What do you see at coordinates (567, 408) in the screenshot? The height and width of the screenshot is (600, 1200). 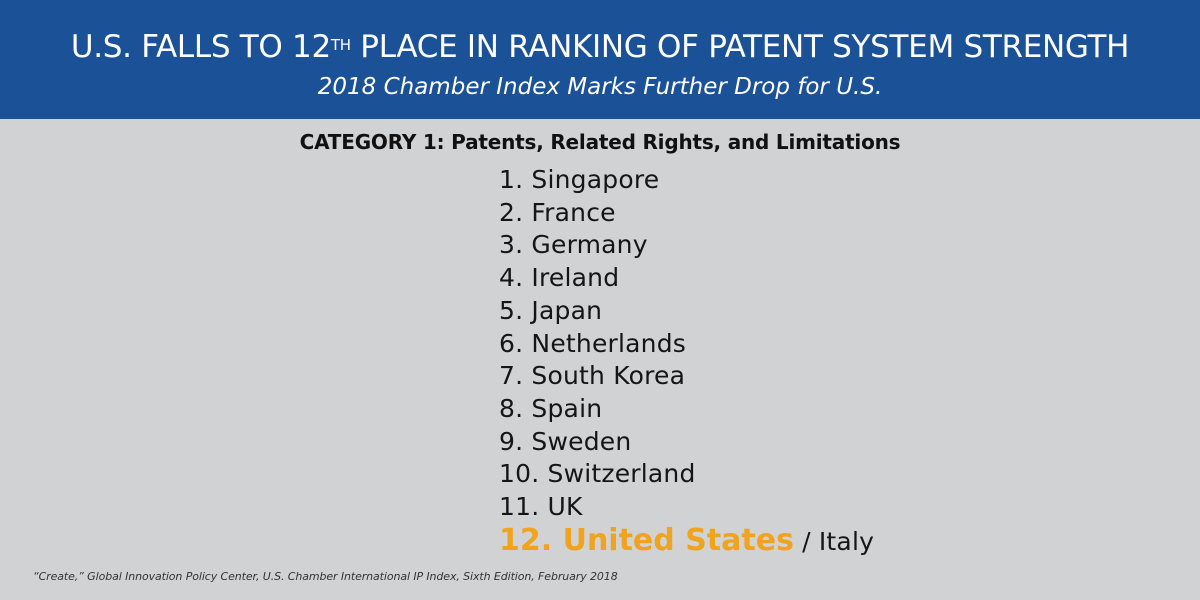 I see `country-name: Spain` at bounding box center [567, 408].